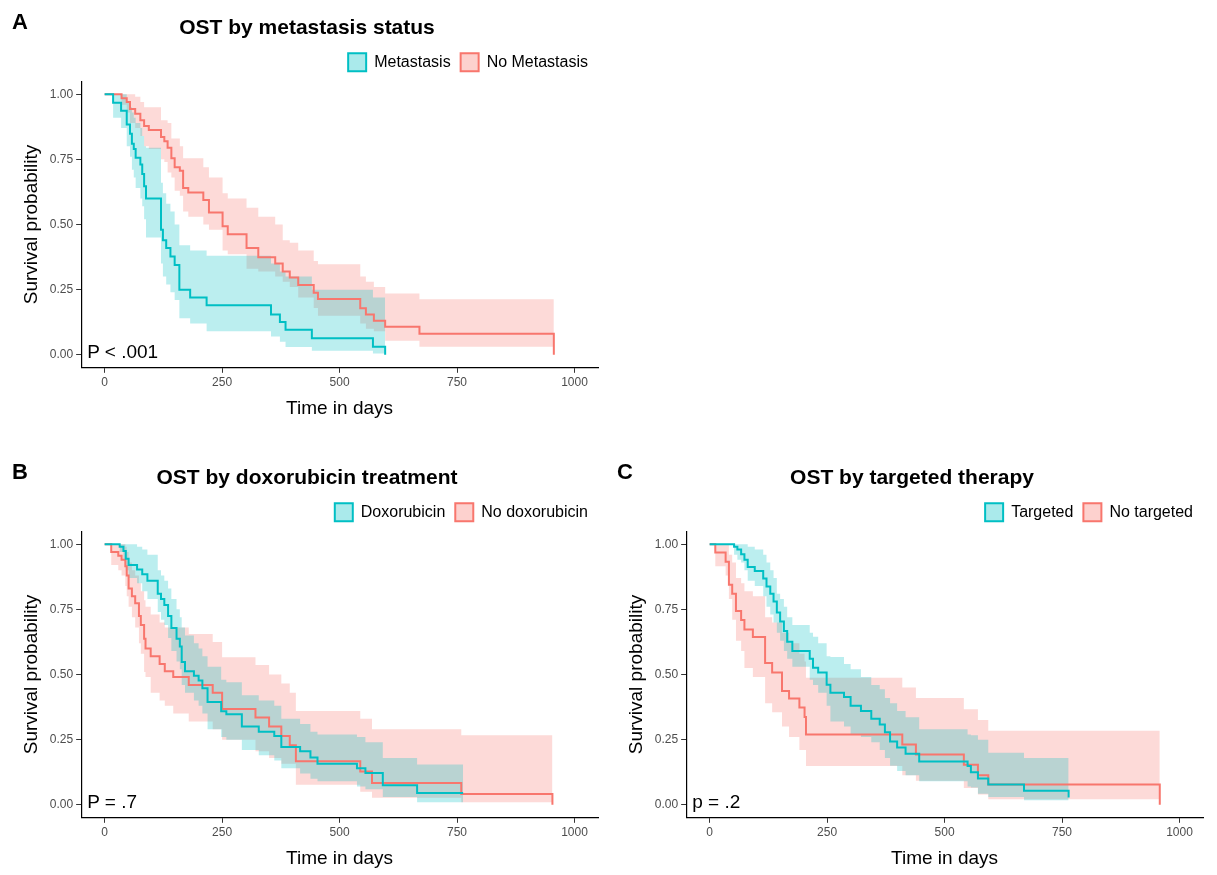 The image size is (1217, 875). What do you see at coordinates (625, 472) in the screenshot?
I see `text: C` at bounding box center [625, 472].